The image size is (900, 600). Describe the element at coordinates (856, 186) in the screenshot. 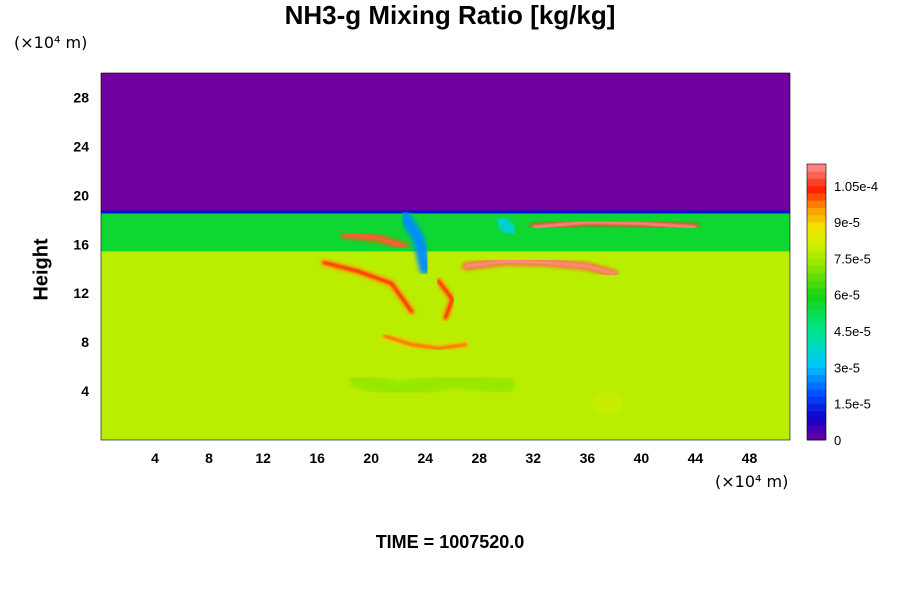

I see `colorbar-tick-label: 1.05e-4` at that location.